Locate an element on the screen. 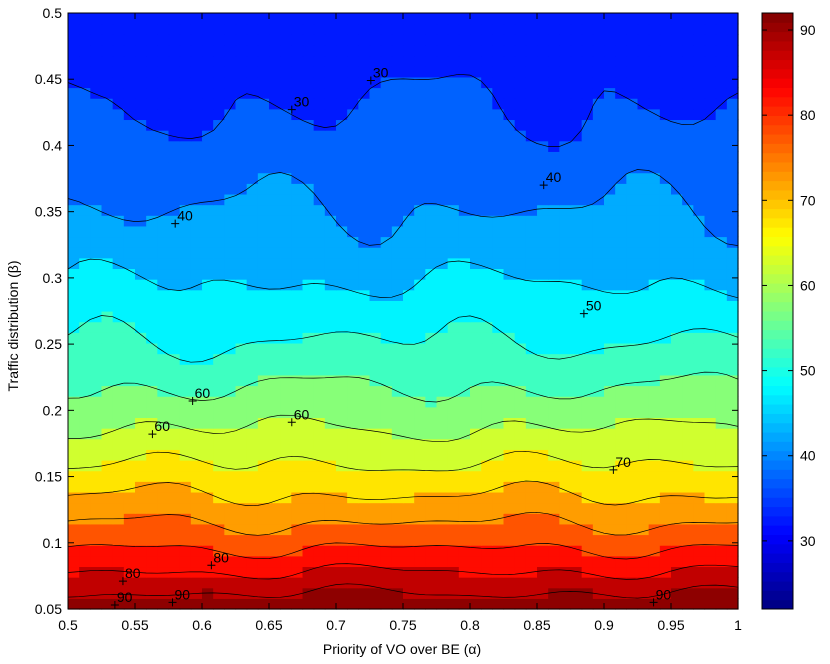 The height and width of the screenshot is (664, 830). contour-label: 60 is located at coordinates (199, 395).